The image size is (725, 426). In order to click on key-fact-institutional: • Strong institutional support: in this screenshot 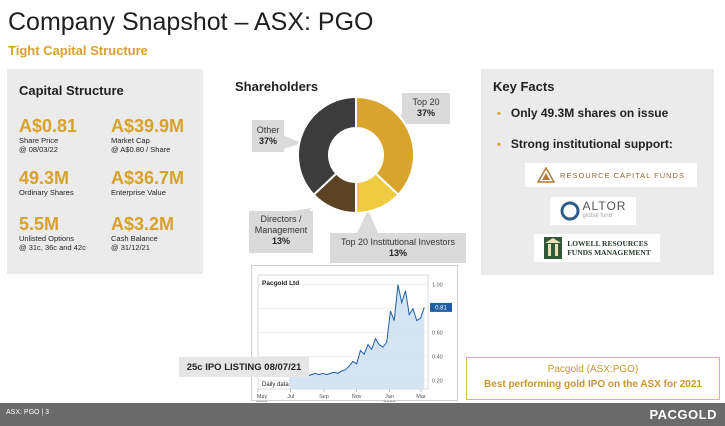, I will do `click(585, 144)`.